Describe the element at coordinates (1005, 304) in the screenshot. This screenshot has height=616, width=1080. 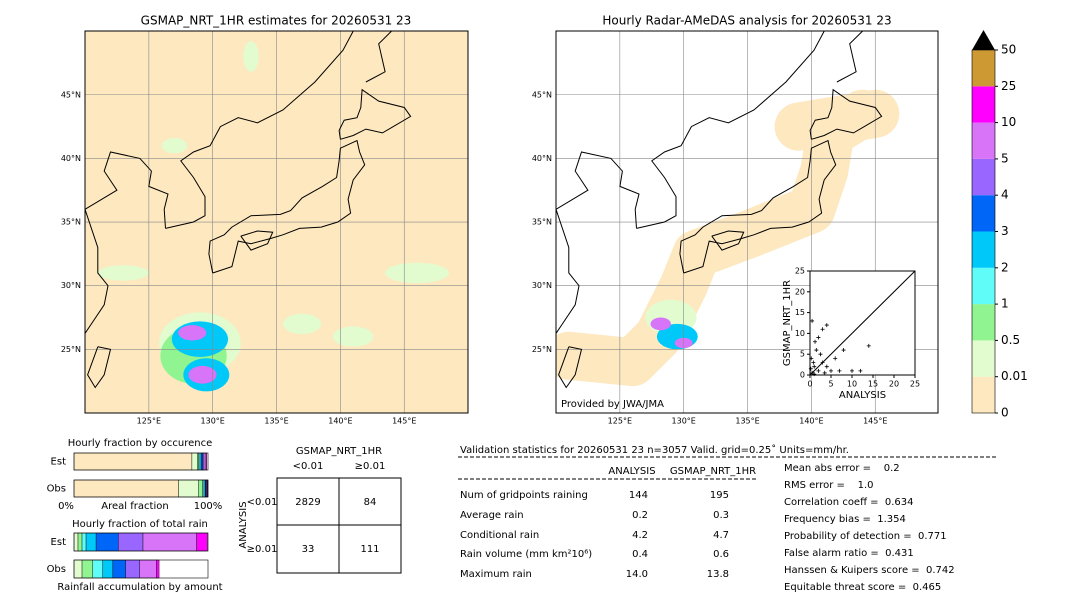
I see `colorbar-label: 1` at that location.